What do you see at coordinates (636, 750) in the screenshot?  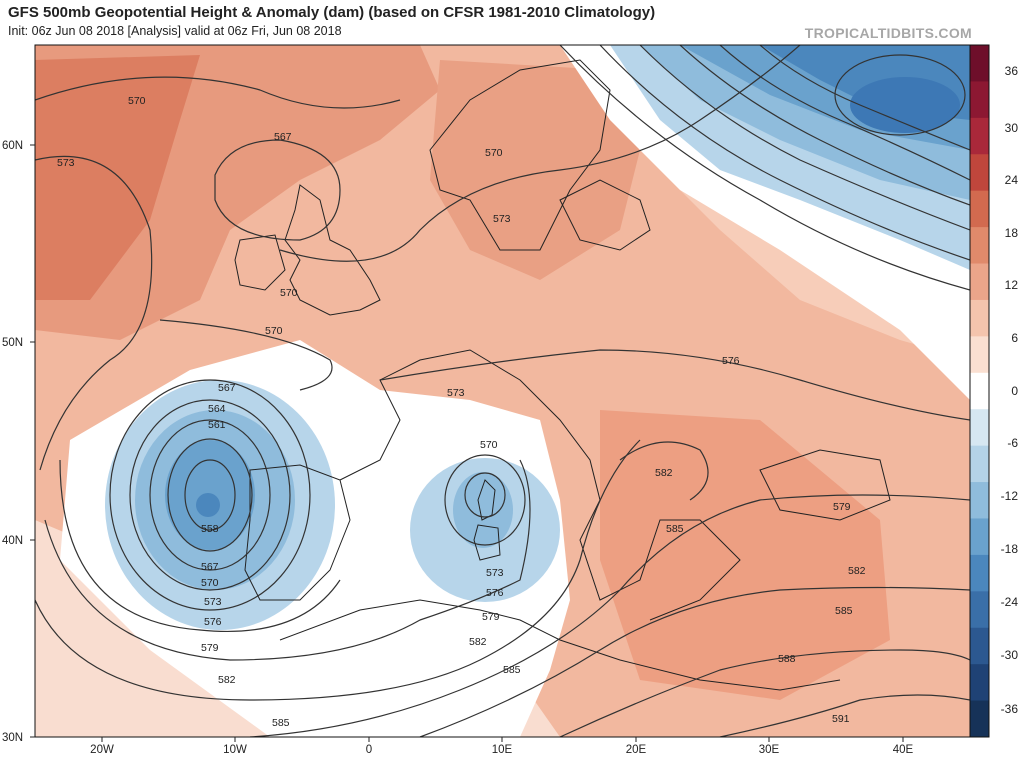 I see `lon-label: 20E` at bounding box center [636, 750].